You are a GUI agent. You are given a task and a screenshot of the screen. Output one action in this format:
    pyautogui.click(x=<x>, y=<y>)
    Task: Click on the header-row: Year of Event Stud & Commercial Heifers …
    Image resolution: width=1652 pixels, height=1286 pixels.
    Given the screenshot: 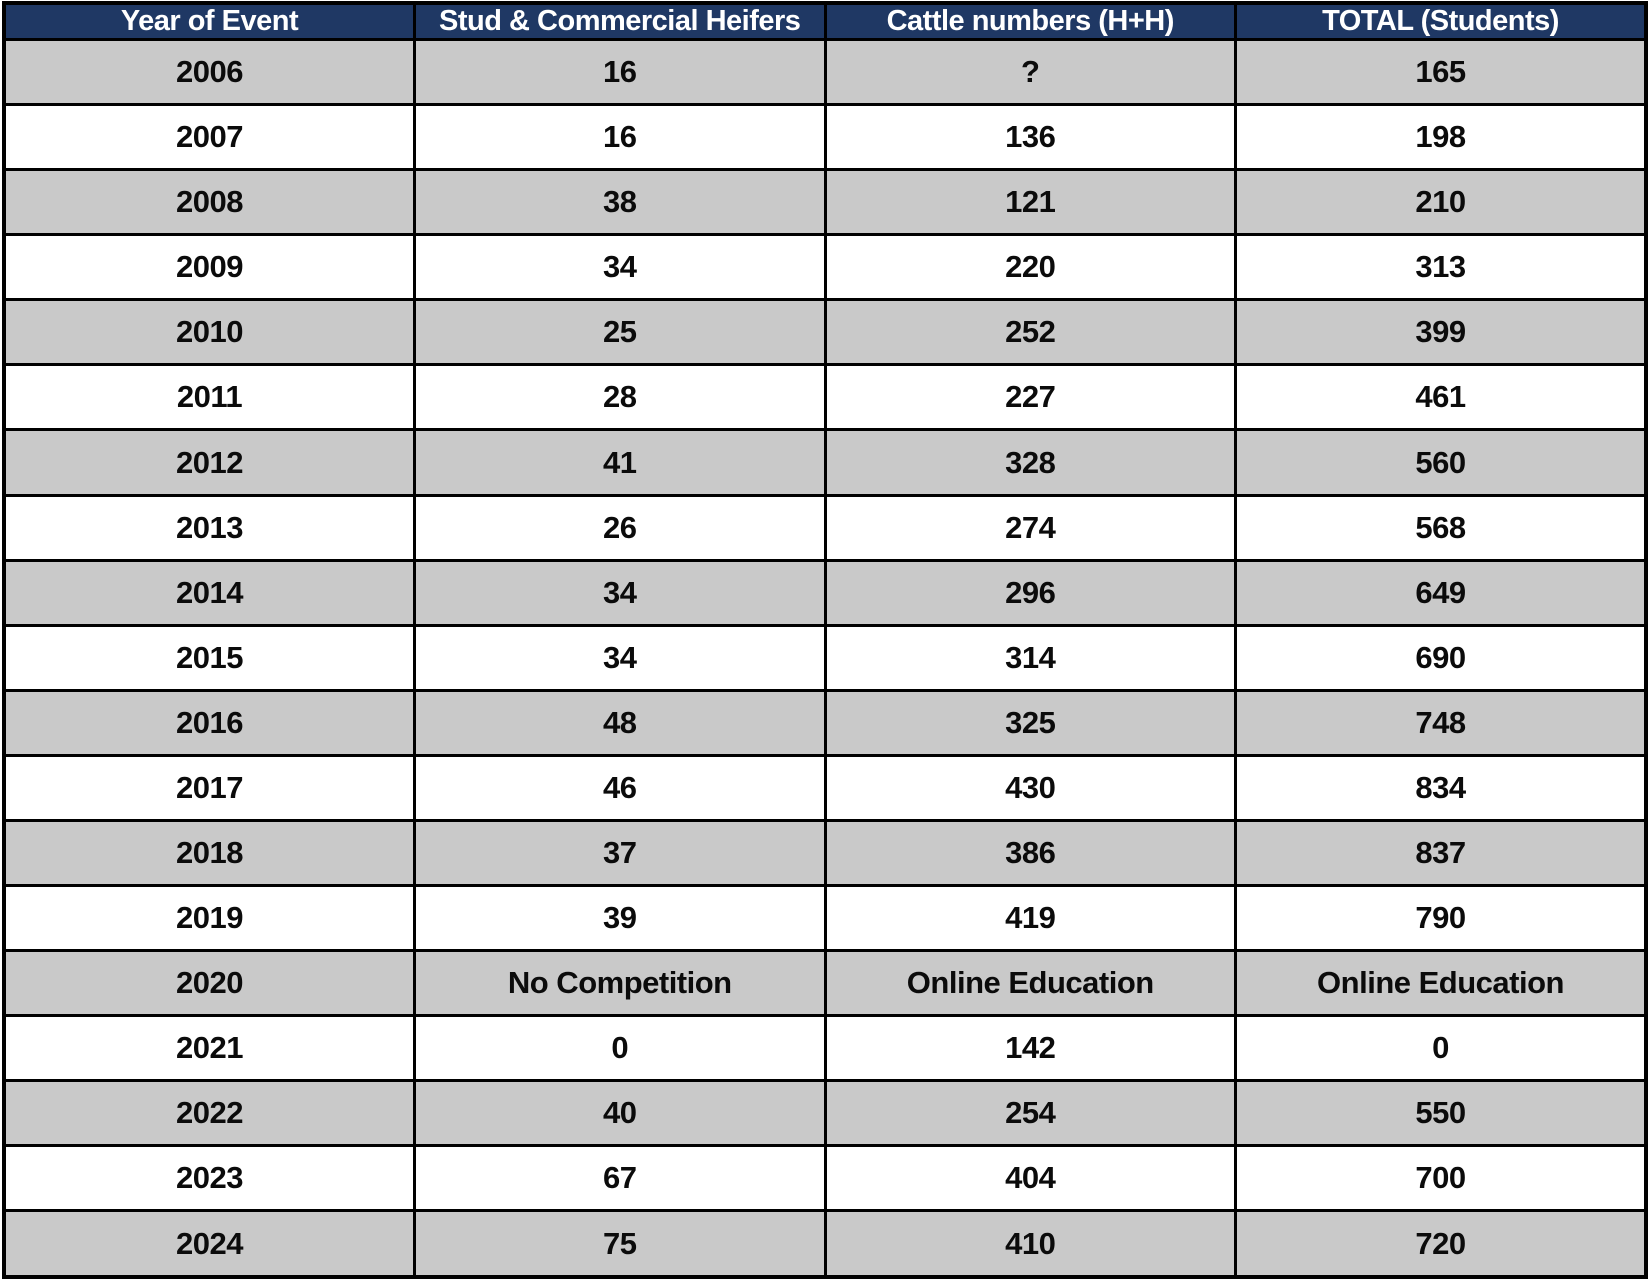 What is the action you would take?
    pyautogui.click(x=825, y=21)
    